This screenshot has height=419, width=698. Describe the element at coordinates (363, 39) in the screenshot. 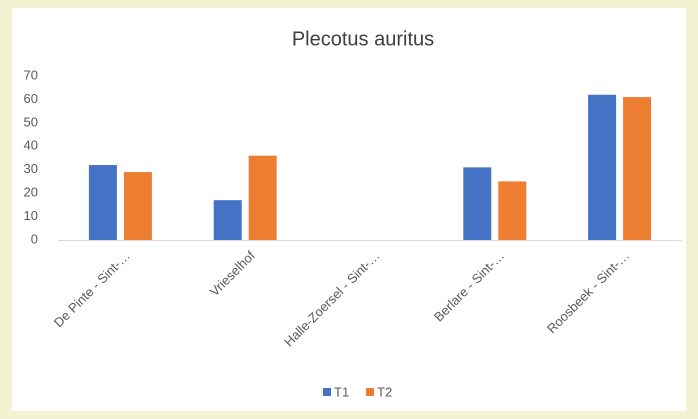

I see `chart-title: Plecotus auritus` at that location.